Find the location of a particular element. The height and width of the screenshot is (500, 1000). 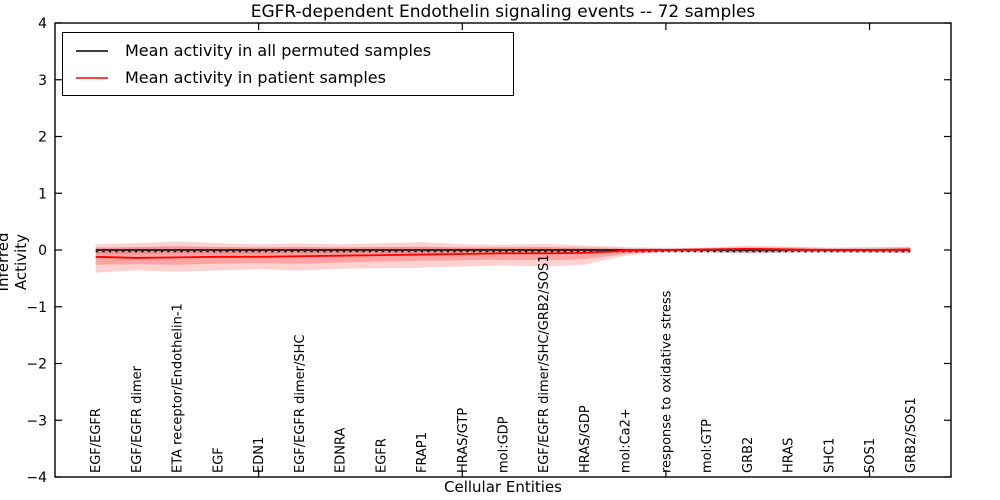

x-category-label: FRAP1 is located at coordinates (422, 452).